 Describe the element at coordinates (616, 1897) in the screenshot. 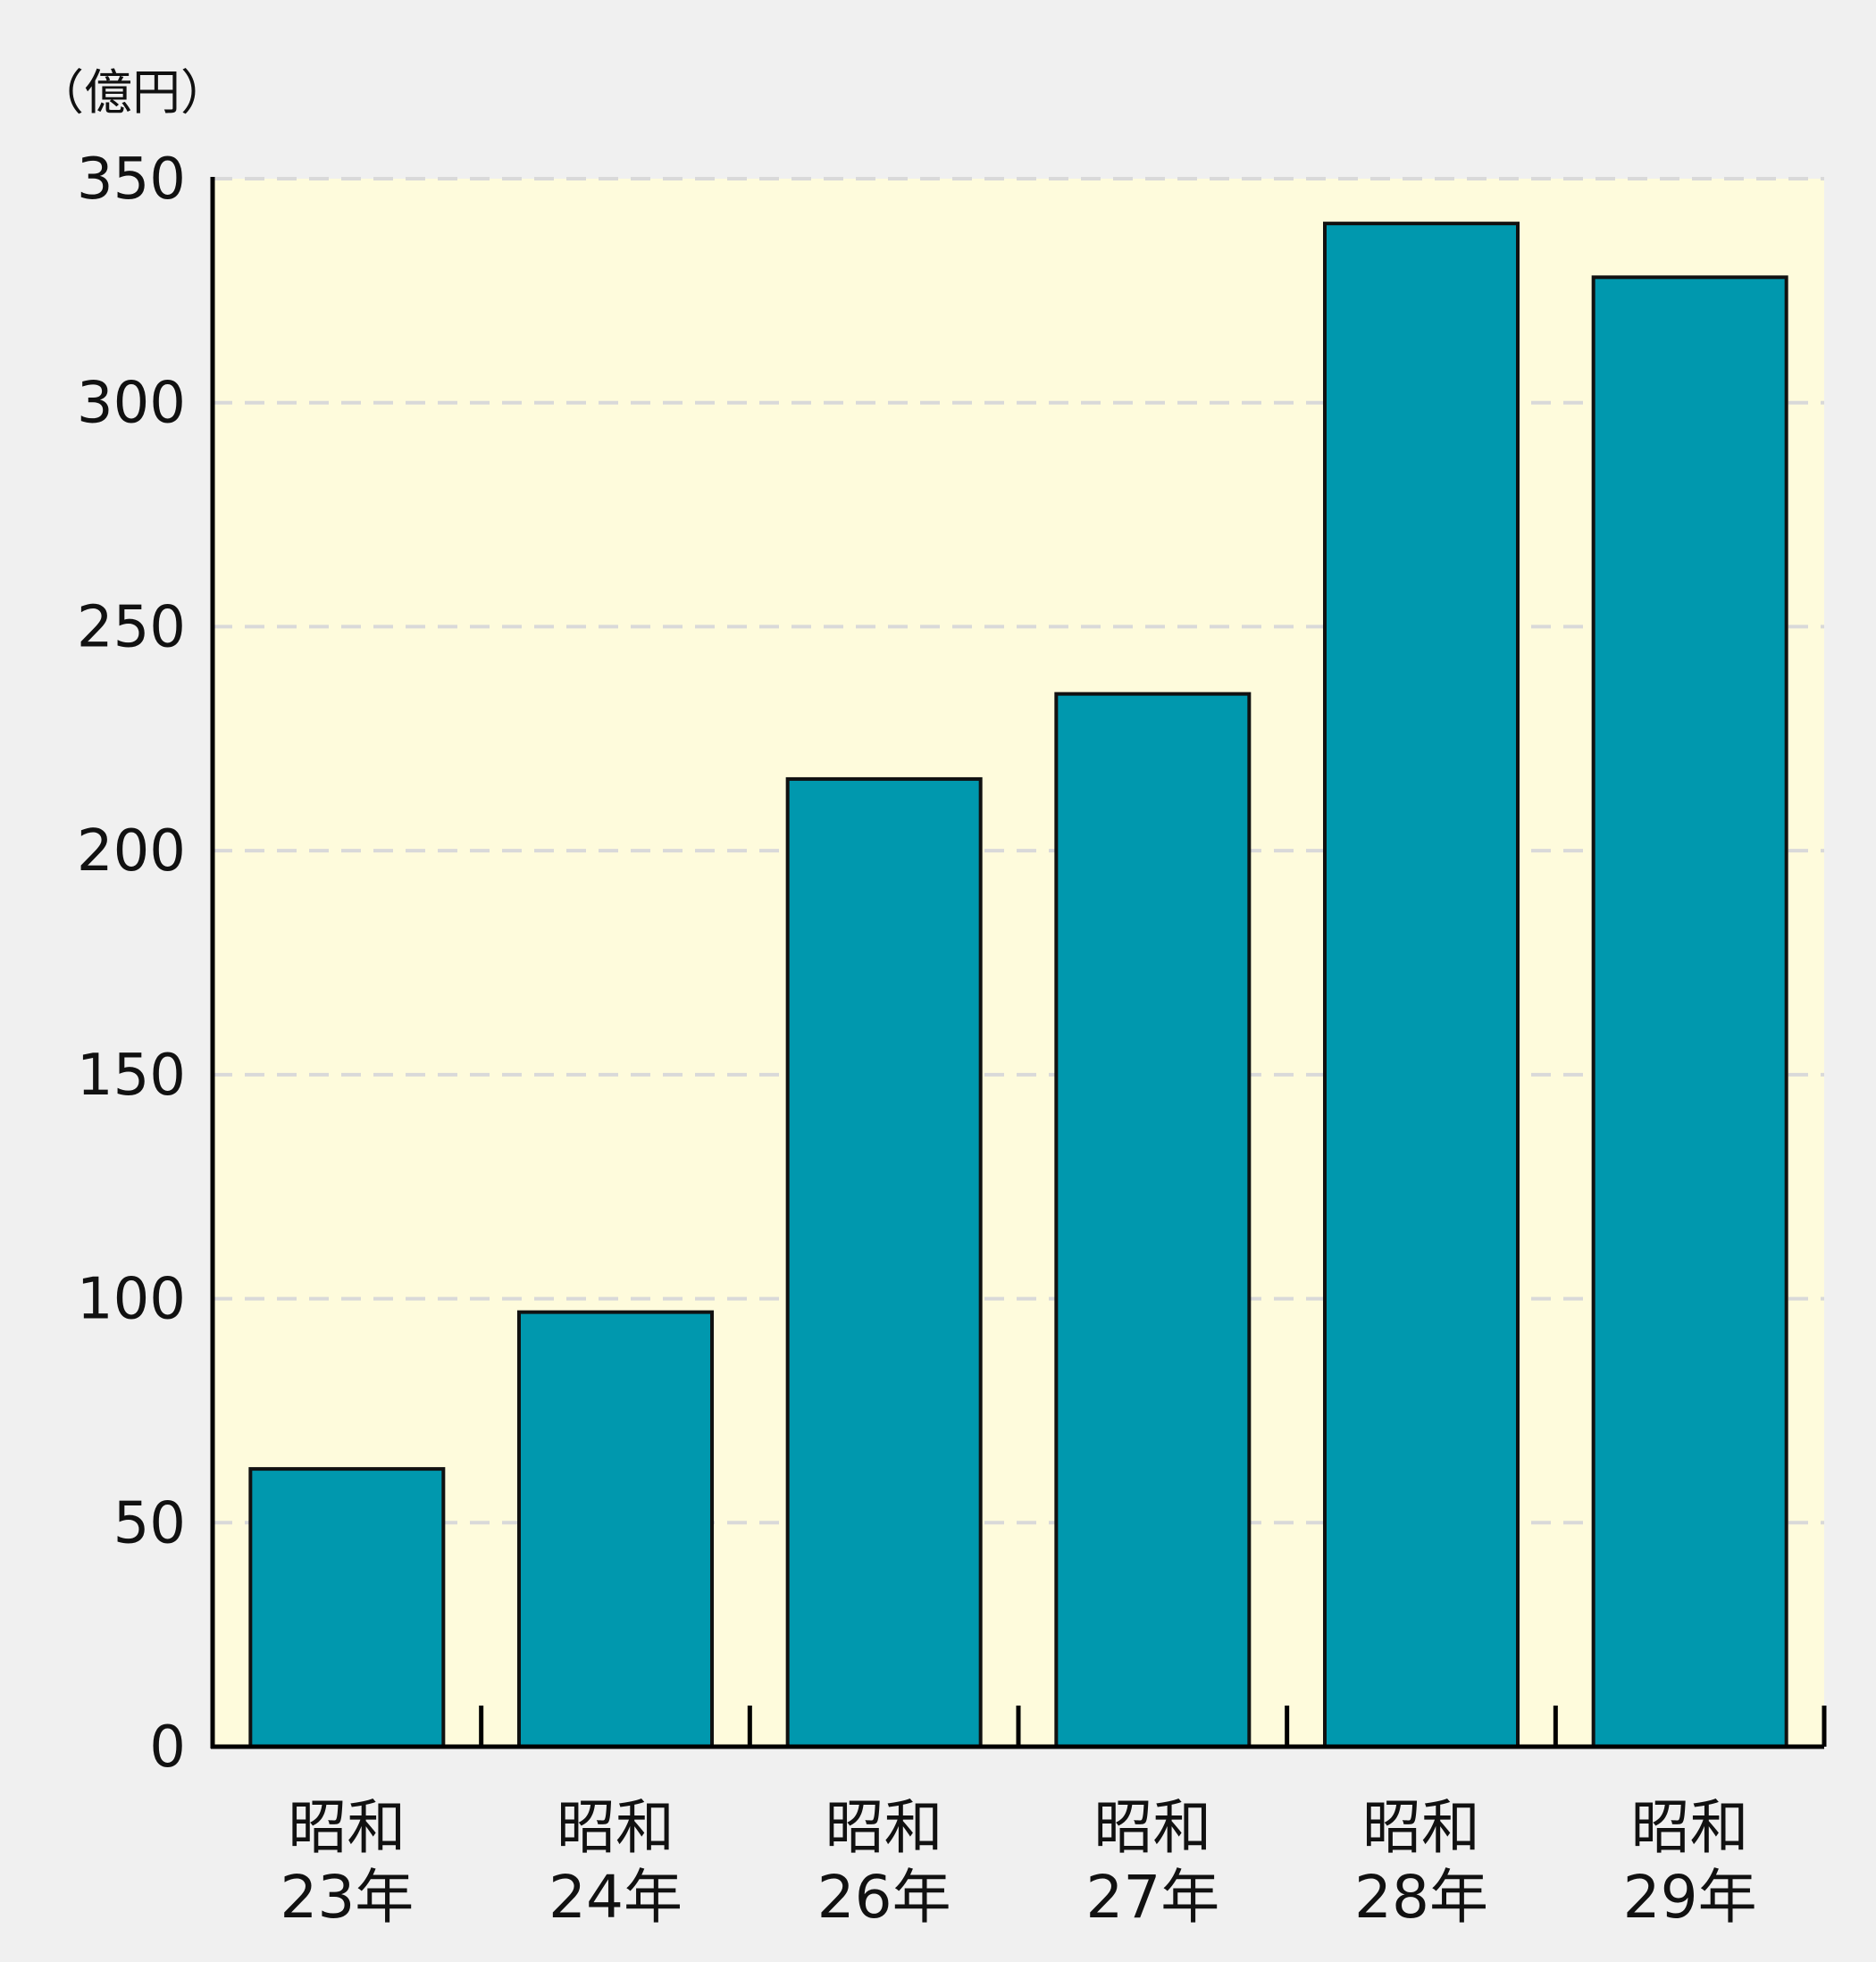

I see `x-category-label-line: 24年` at that location.